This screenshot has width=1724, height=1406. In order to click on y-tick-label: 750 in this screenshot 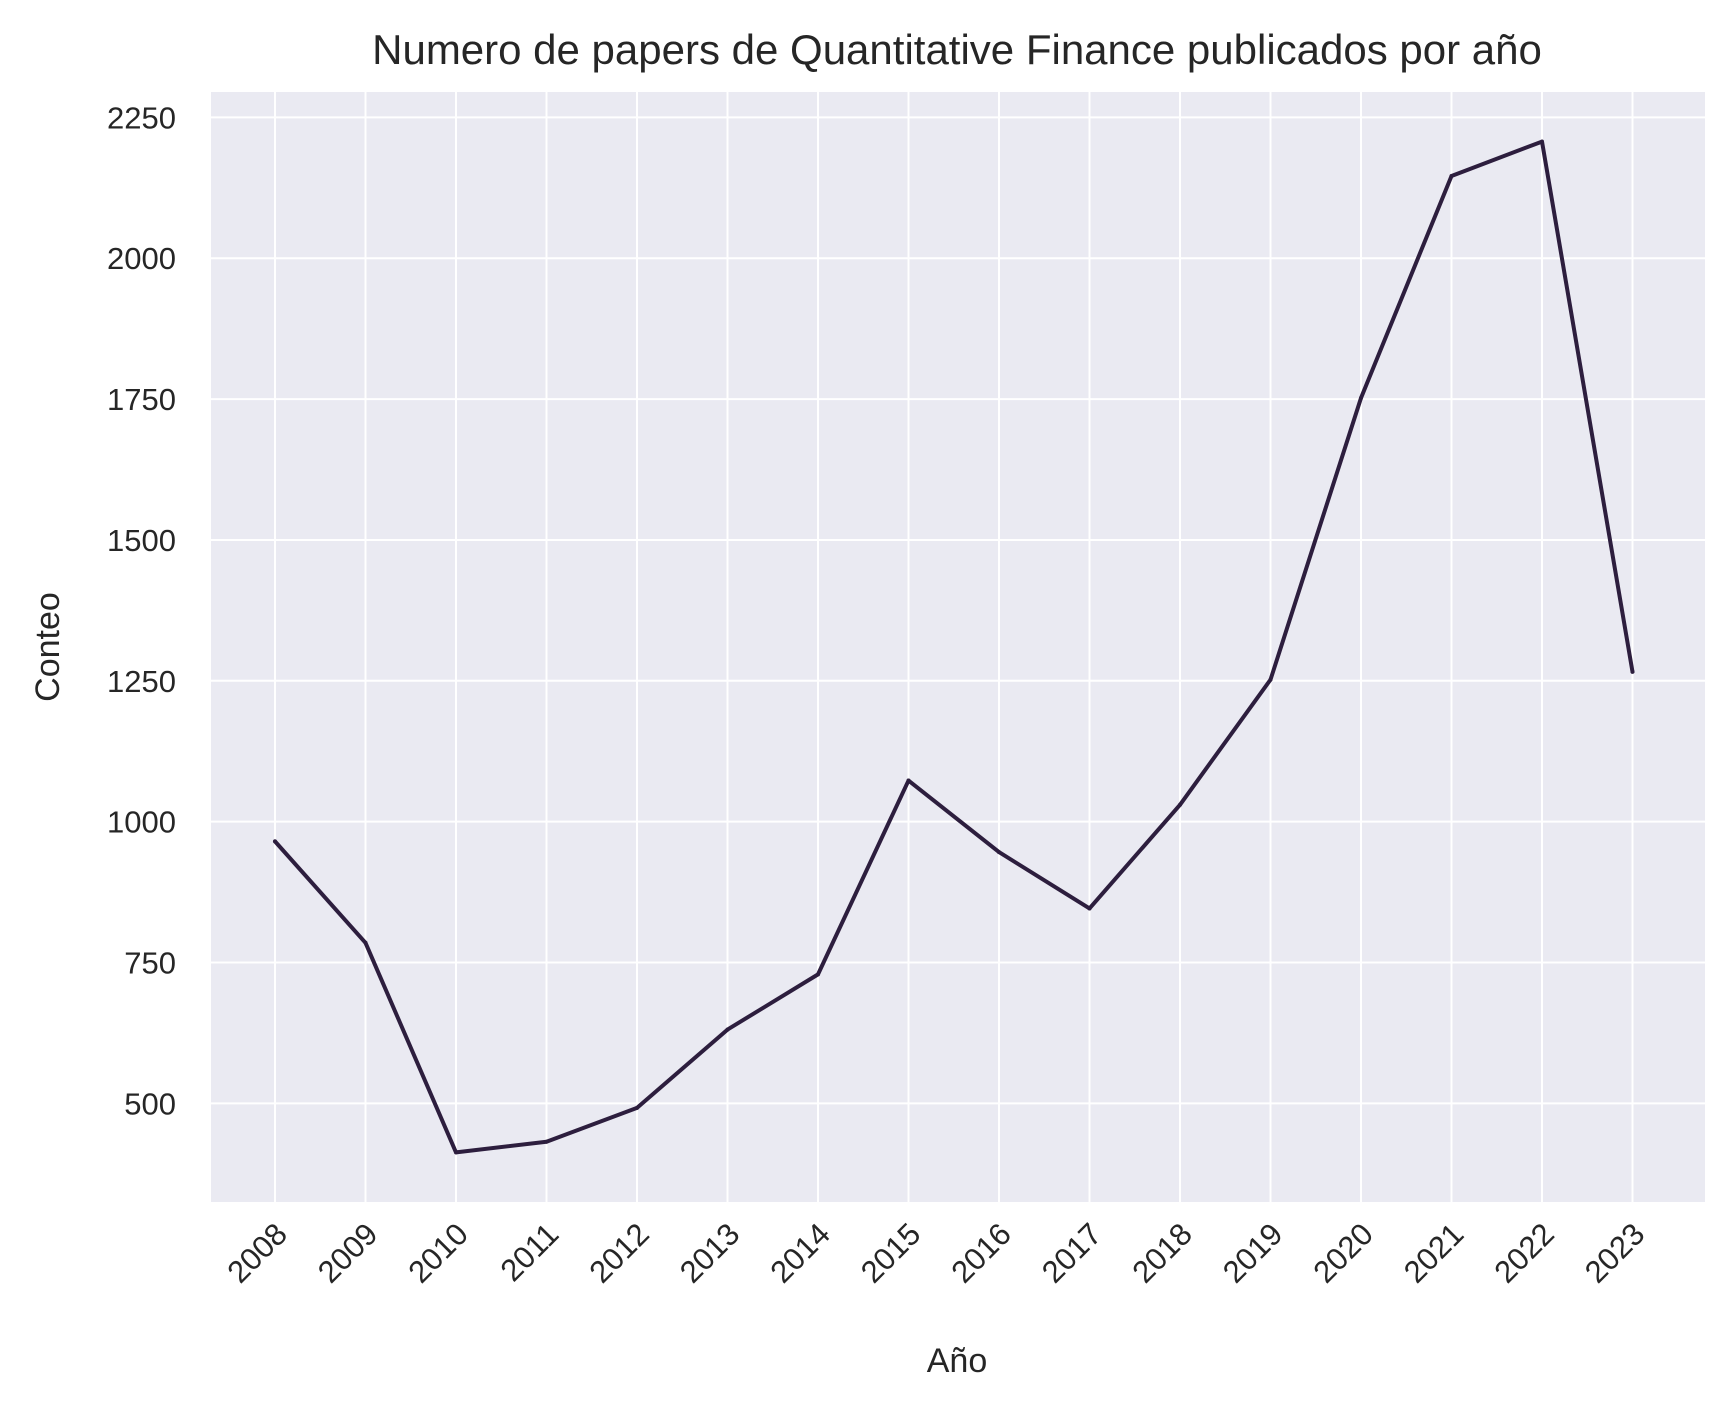, I will do `click(150, 963)`.